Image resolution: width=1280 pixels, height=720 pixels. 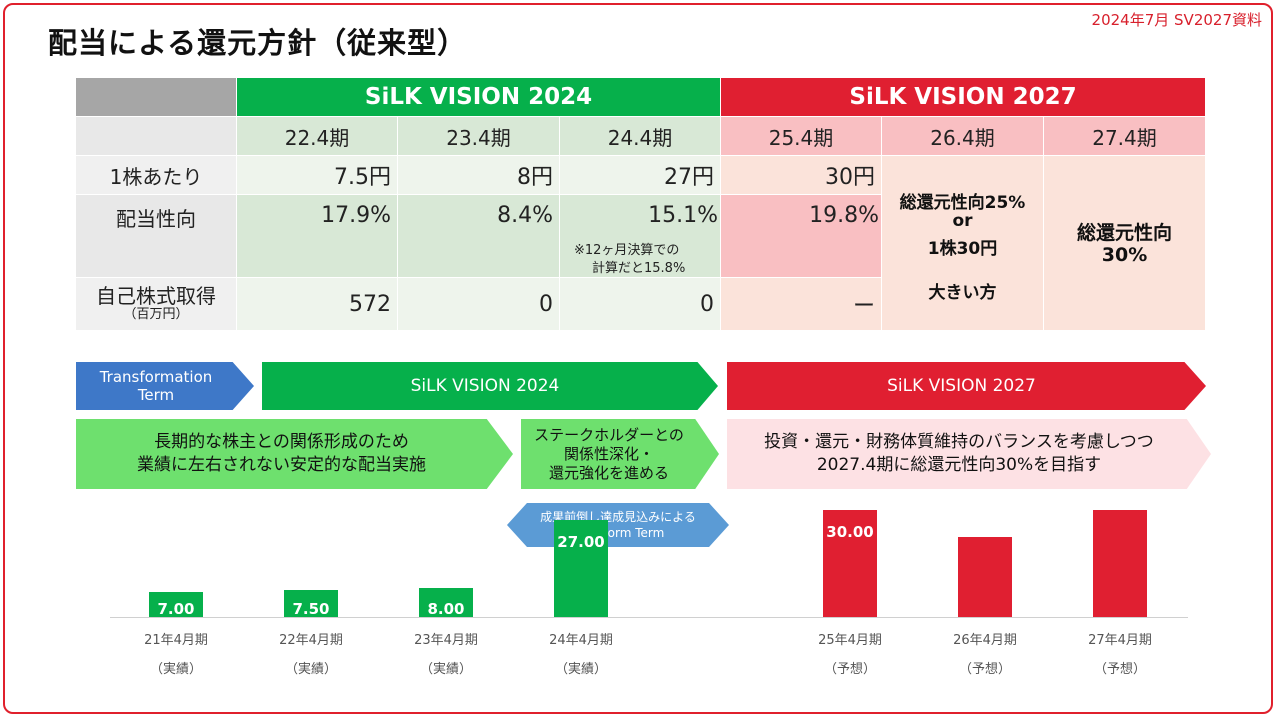 I want to click on policy2-line2: 関係性深化・, so click(x=608, y=453).